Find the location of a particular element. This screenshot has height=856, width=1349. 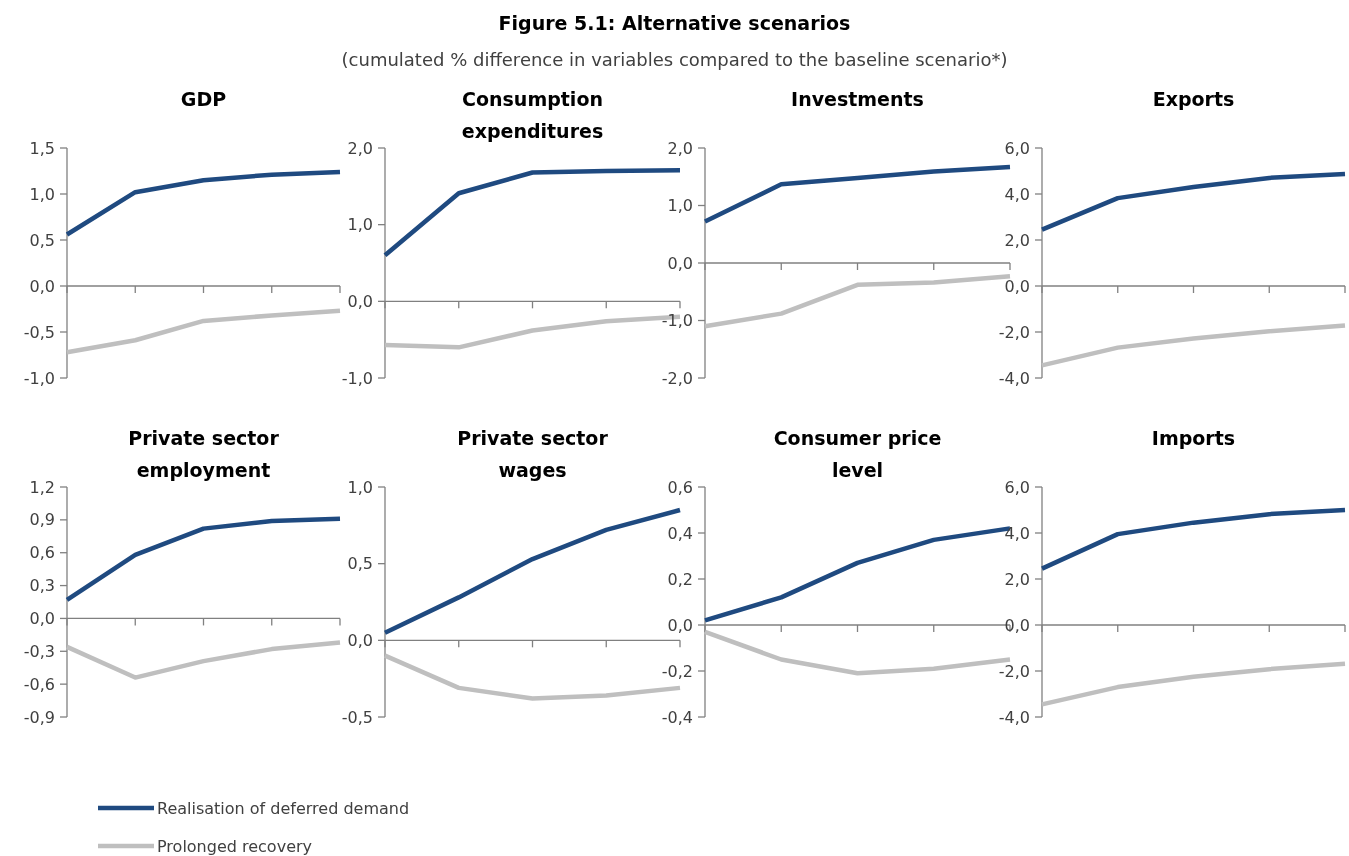

chart-title: Consumption expenditures is located at coordinates (532, 115).